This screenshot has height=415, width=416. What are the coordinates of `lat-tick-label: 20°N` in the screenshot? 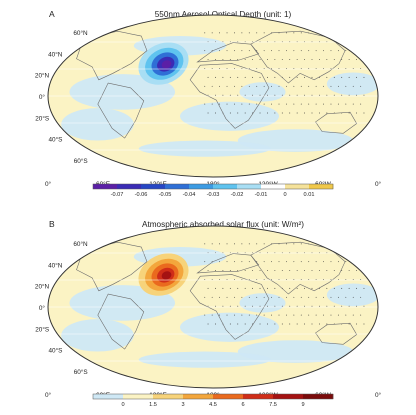 It's located at (42, 76).